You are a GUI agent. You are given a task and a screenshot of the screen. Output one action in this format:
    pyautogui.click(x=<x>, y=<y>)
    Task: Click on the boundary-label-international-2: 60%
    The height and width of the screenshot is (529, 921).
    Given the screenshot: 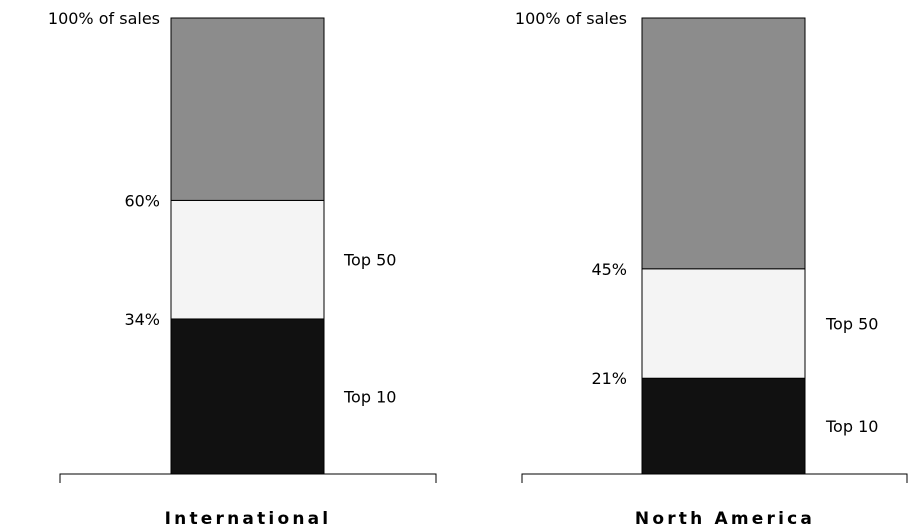 What is the action you would take?
    pyautogui.click(x=142, y=200)
    